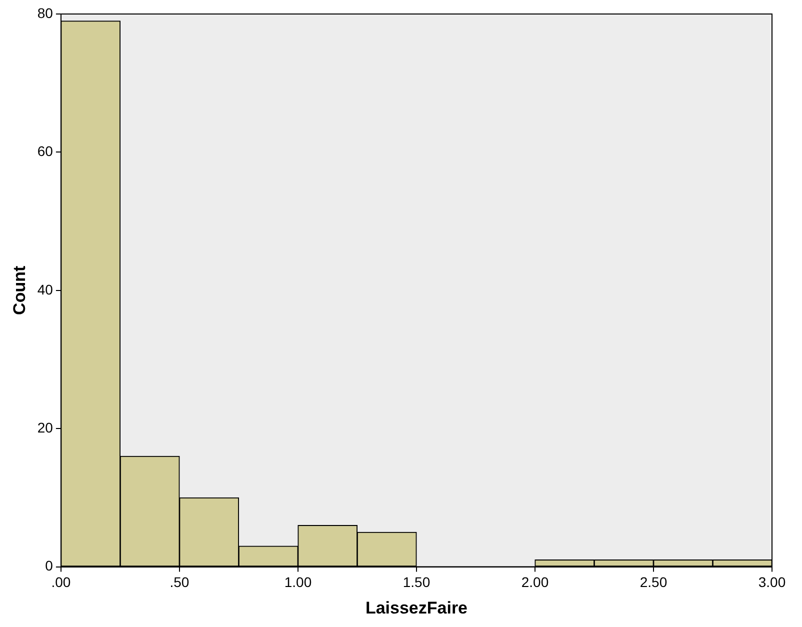 The height and width of the screenshot is (627, 802). Describe the element at coordinates (45, 12) in the screenshot. I see `y-tick-label: 80` at that location.